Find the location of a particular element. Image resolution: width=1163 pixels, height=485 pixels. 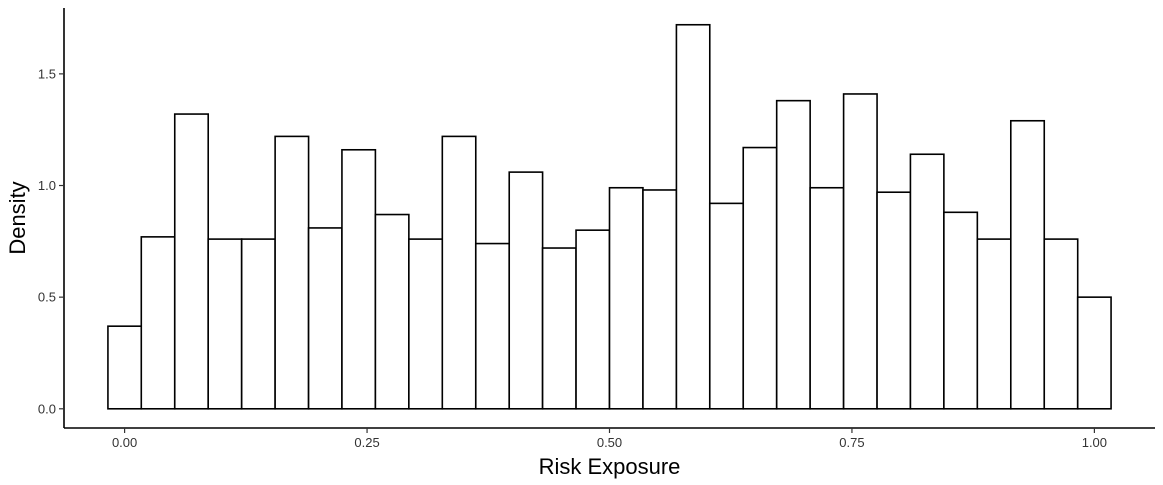

x-tick-label: 0.75 is located at coordinates (851, 442).